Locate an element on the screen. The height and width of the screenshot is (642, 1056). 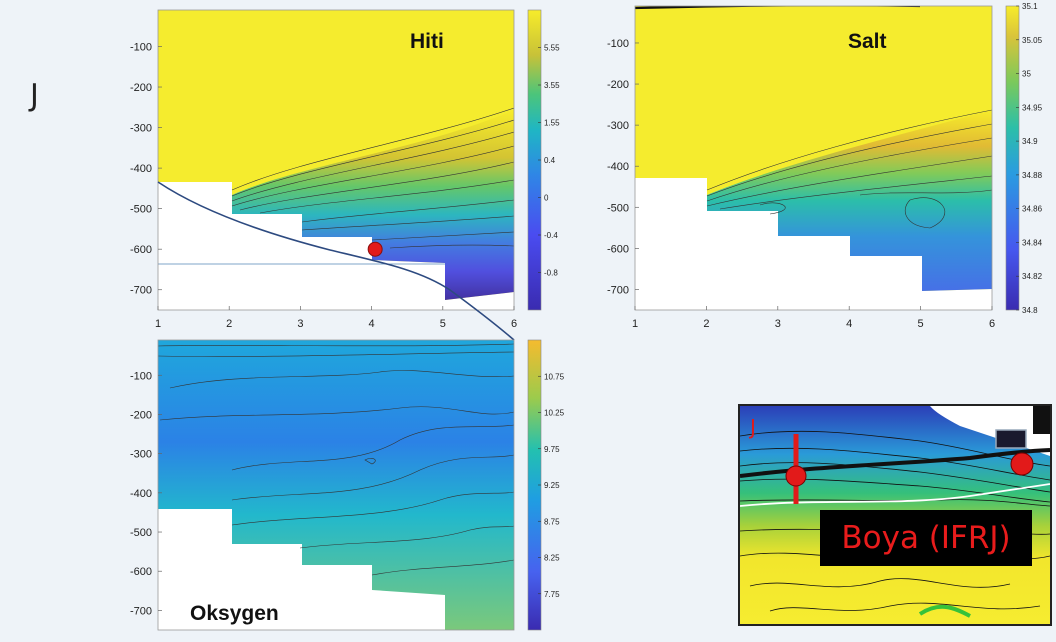
inset-green-feature is located at coordinates (944, 611).